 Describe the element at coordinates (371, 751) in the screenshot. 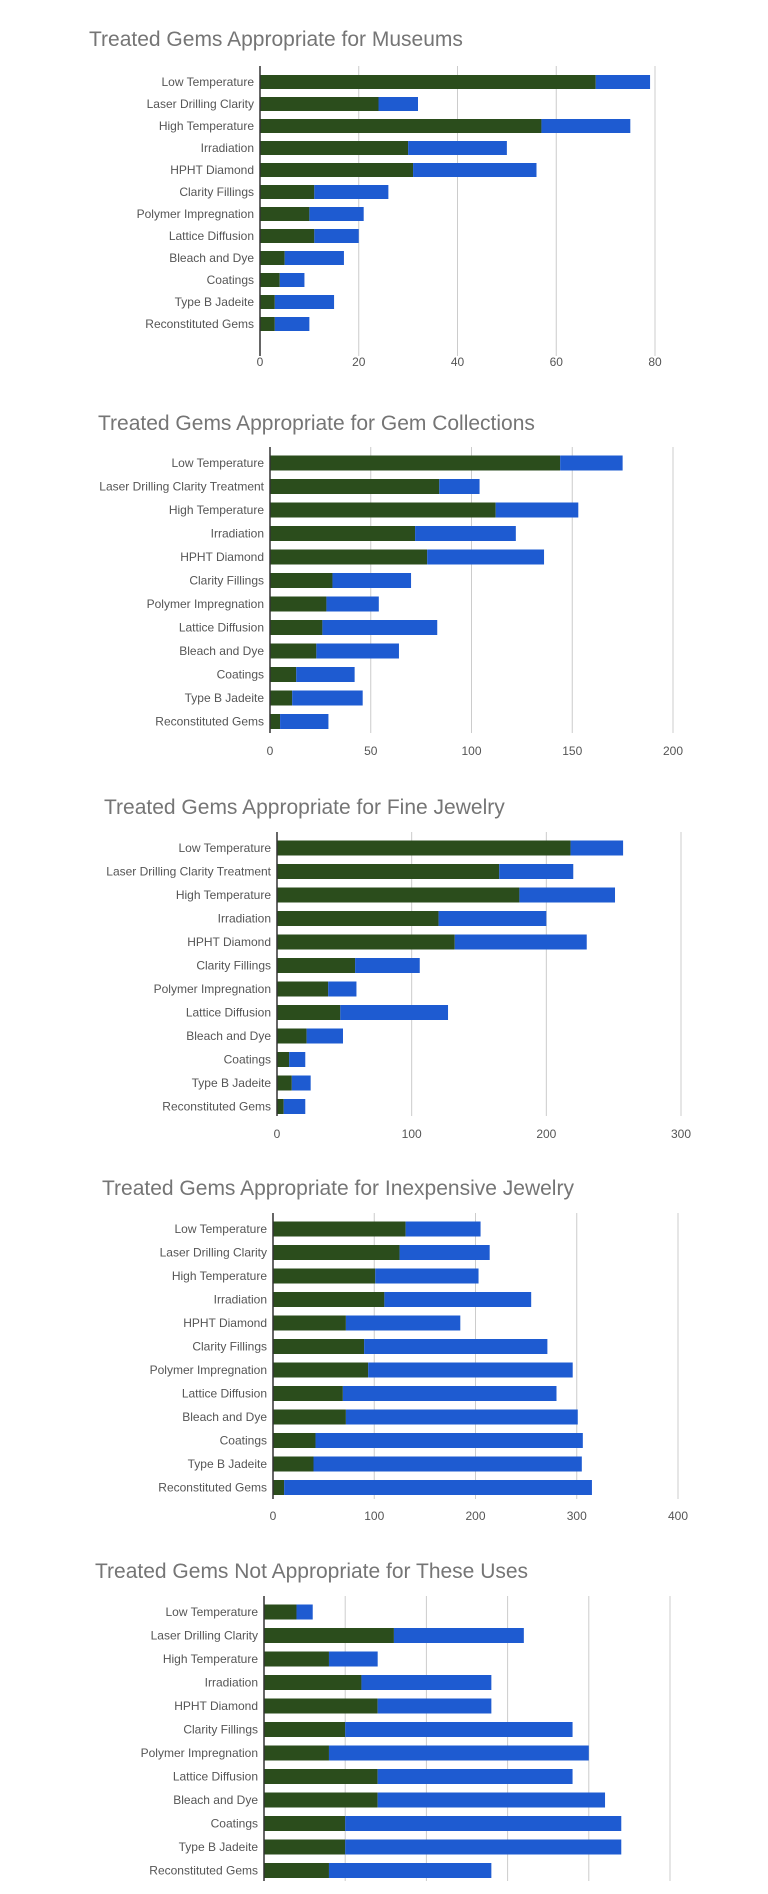

I see `x-tick-label: 50` at that location.